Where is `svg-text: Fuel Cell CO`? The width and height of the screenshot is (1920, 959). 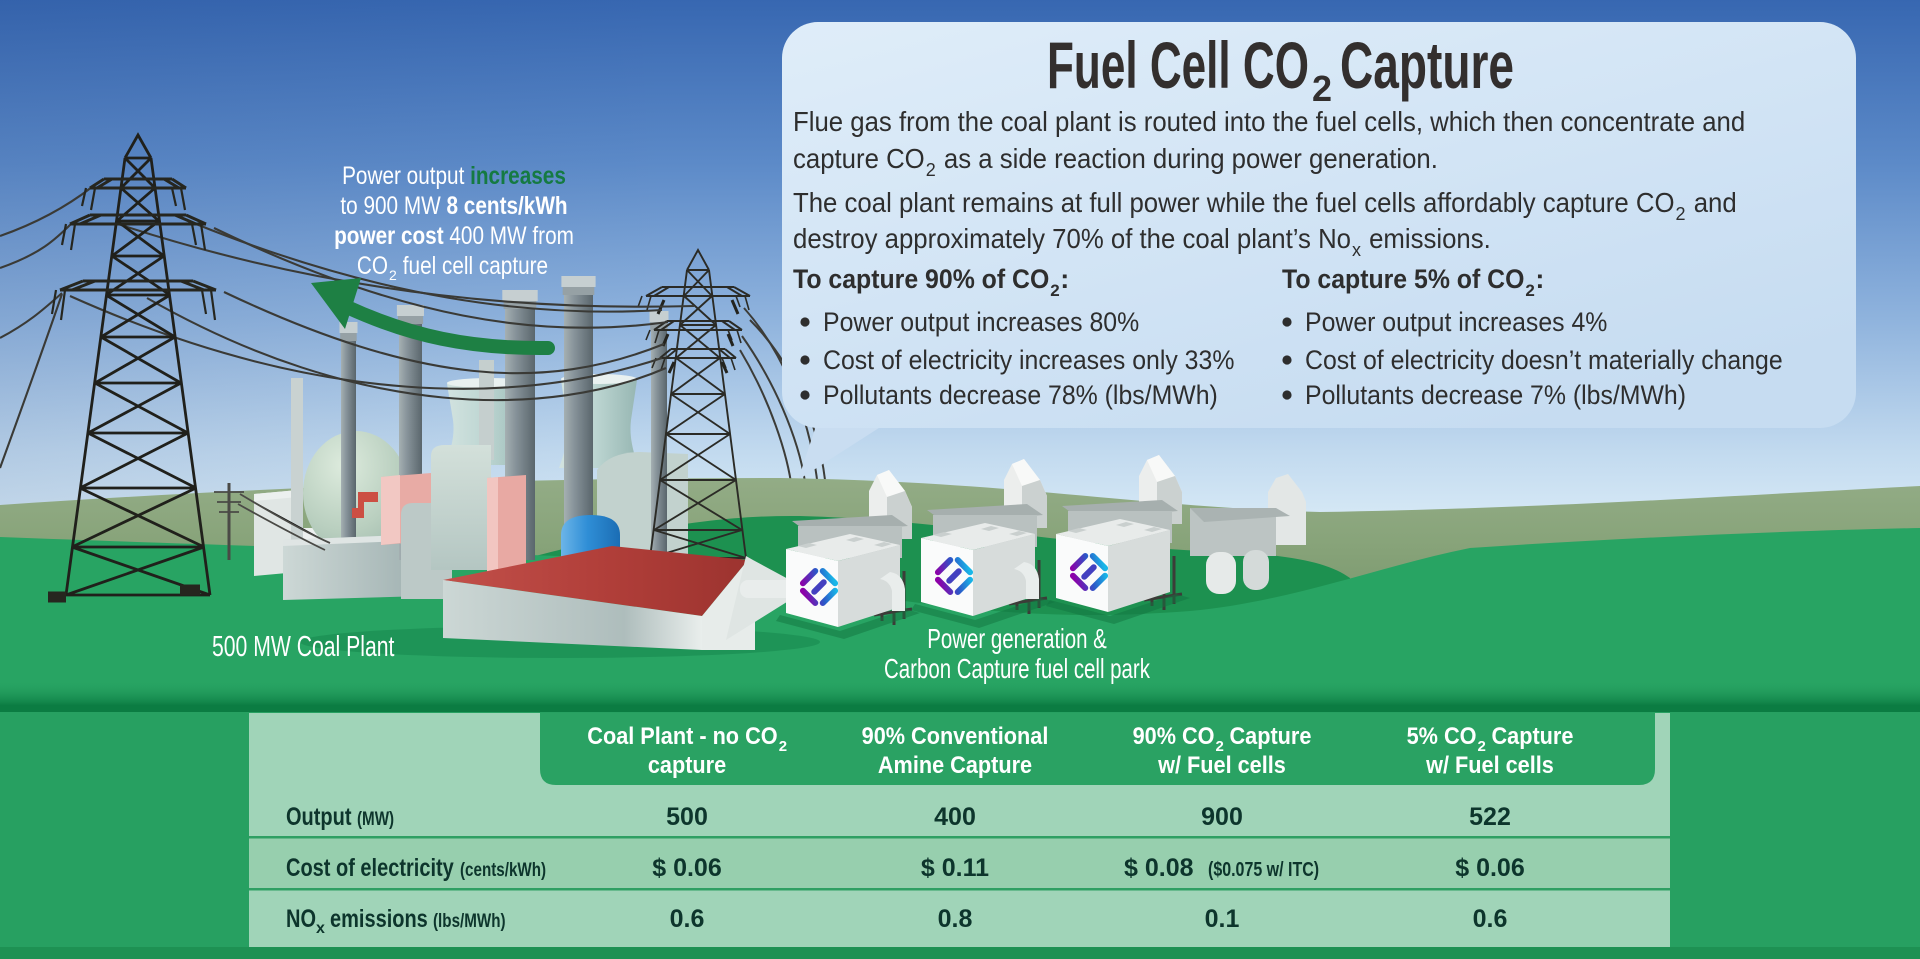 svg-text: Fuel Cell CO is located at coordinates (1178, 65).